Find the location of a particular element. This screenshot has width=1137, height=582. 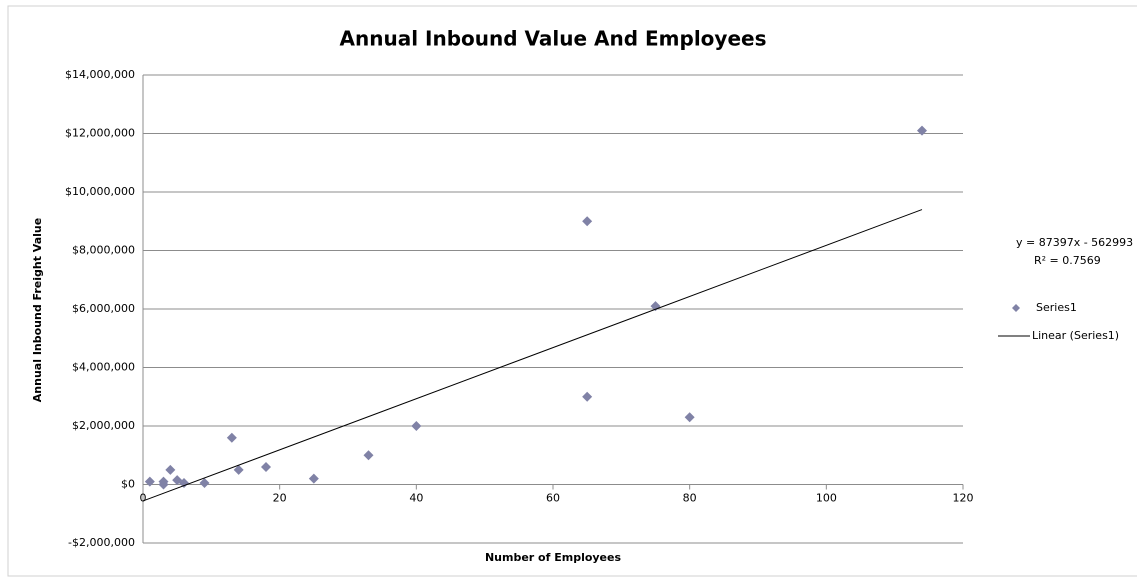

y-tick-label: $8,000,000 is located at coordinates (103, 250).